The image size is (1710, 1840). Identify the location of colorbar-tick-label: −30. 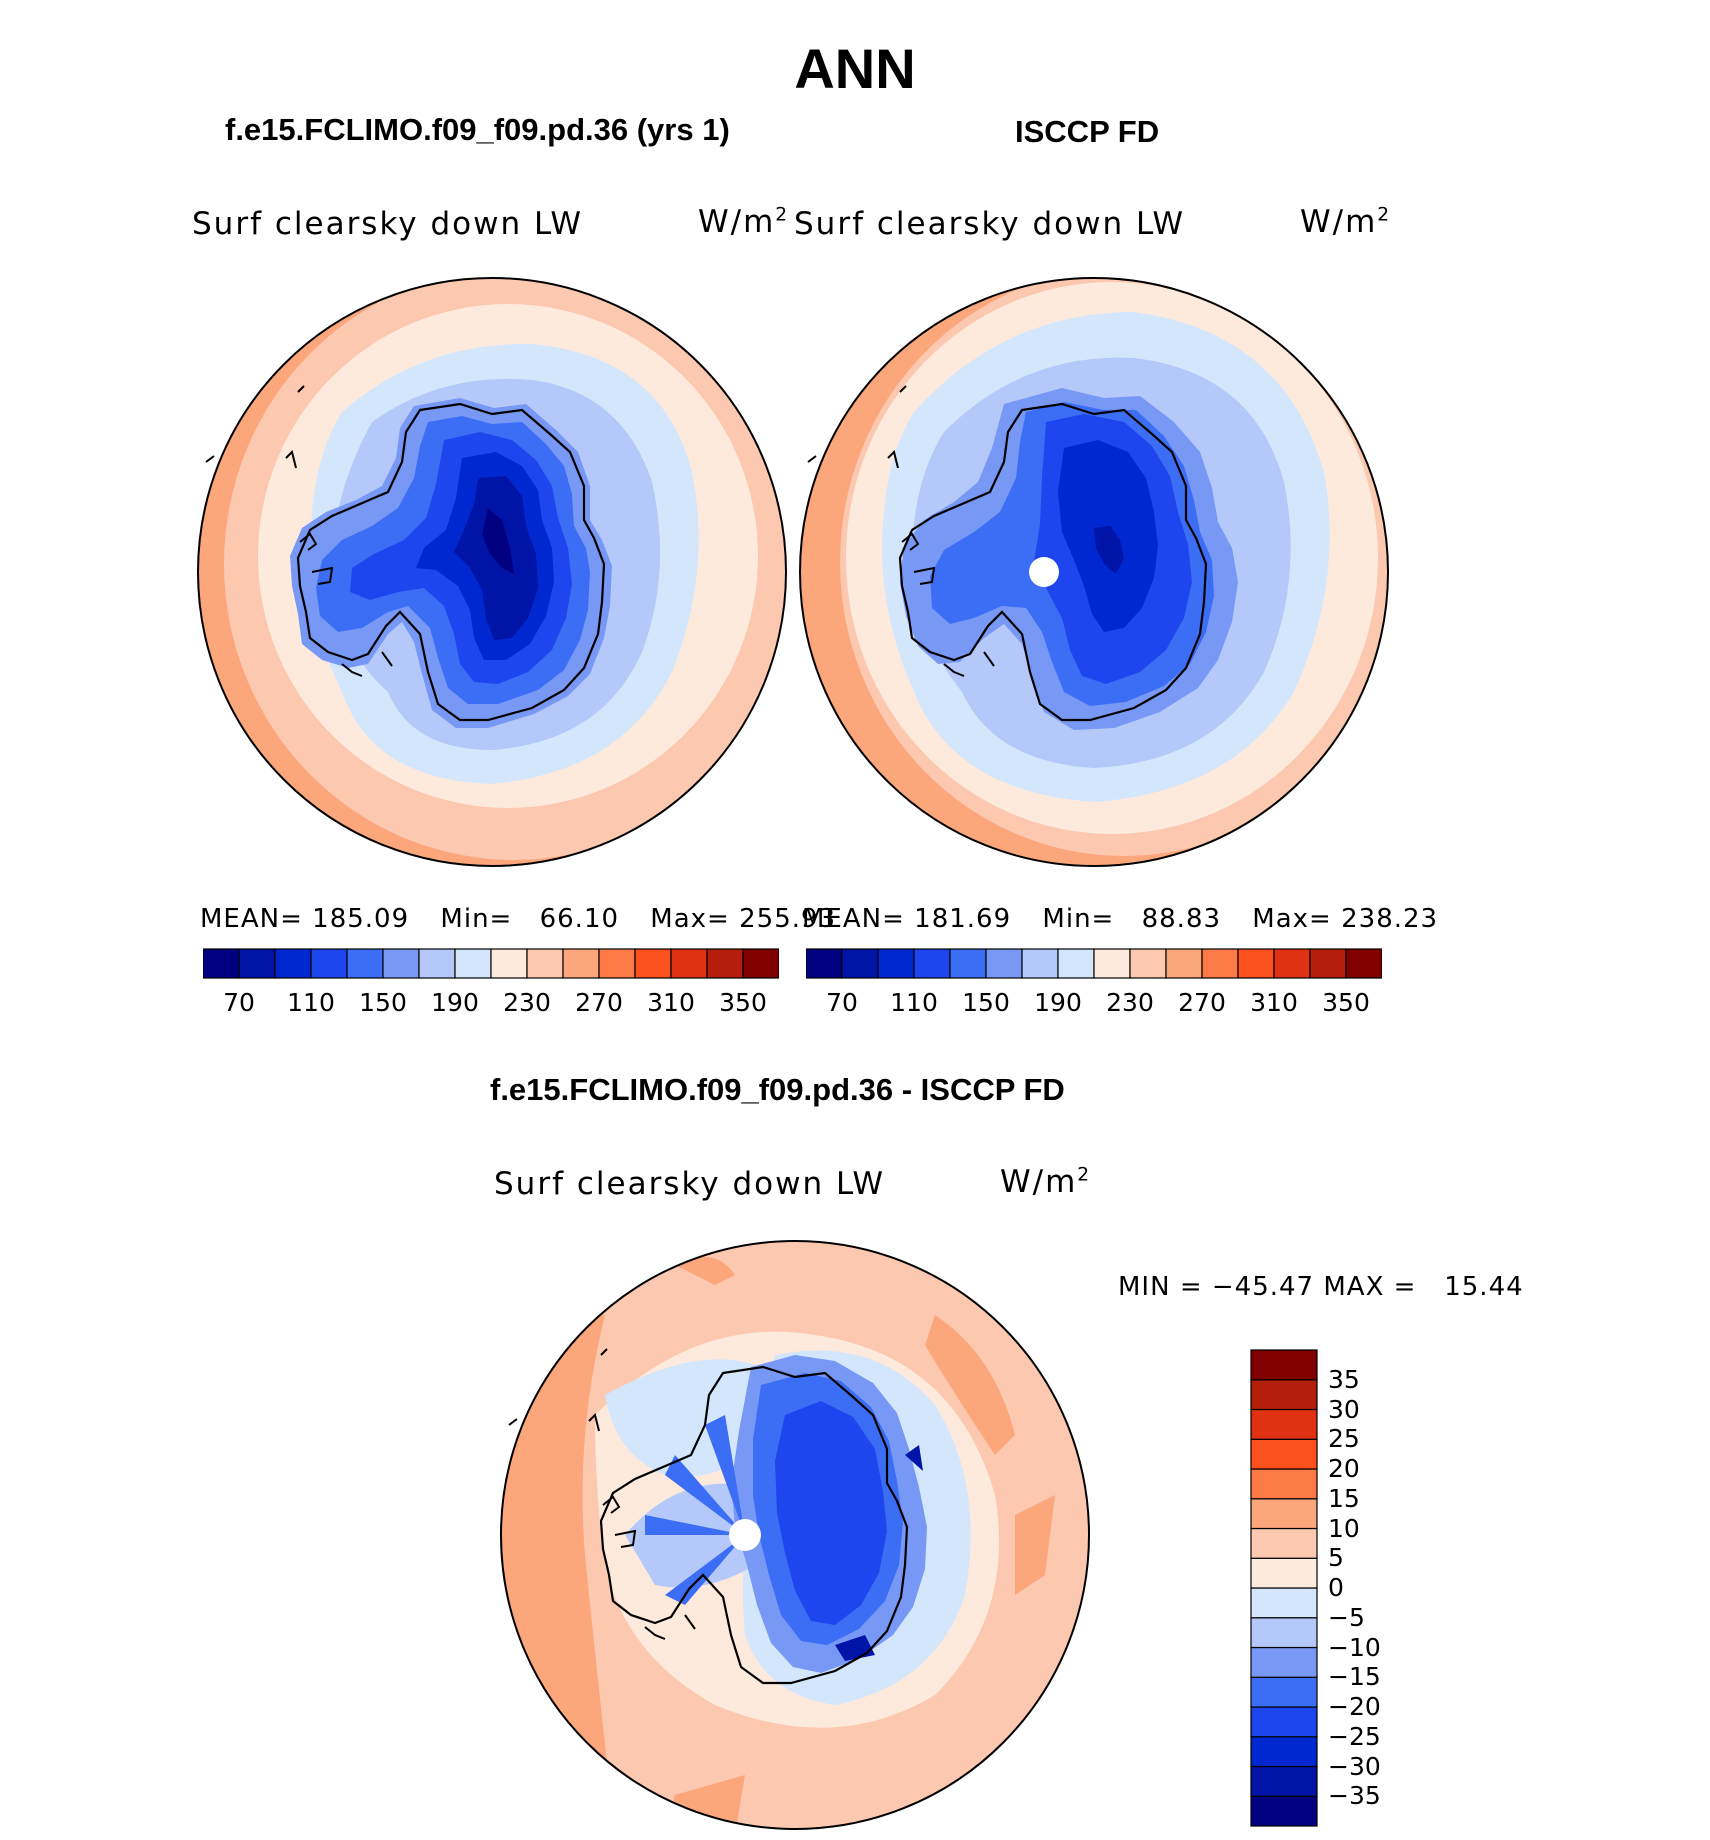
(1354, 1766).